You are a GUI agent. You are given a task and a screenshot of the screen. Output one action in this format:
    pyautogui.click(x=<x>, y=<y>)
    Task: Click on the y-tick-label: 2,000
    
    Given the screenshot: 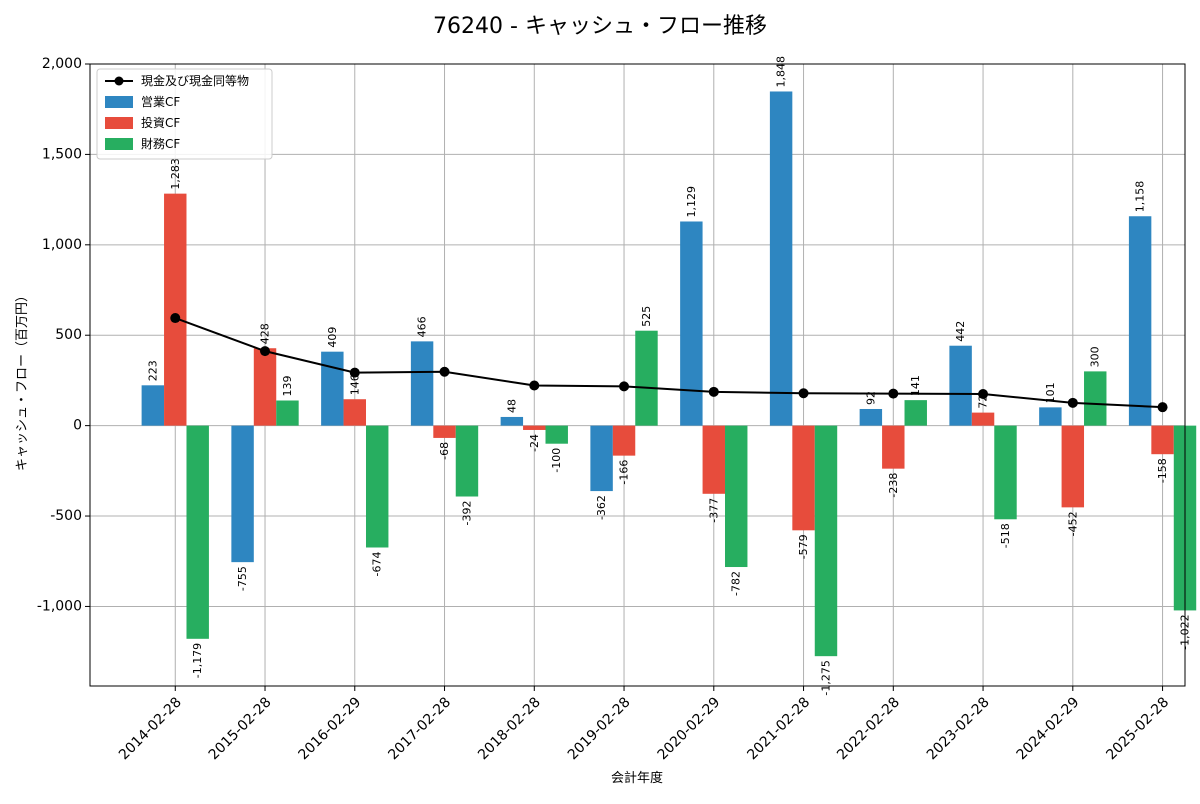 What is the action you would take?
    pyautogui.click(x=62, y=64)
    